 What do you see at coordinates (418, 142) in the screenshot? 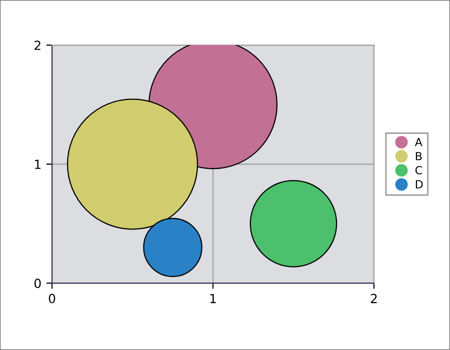
I see `legend-label: A` at bounding box center [418, 142].